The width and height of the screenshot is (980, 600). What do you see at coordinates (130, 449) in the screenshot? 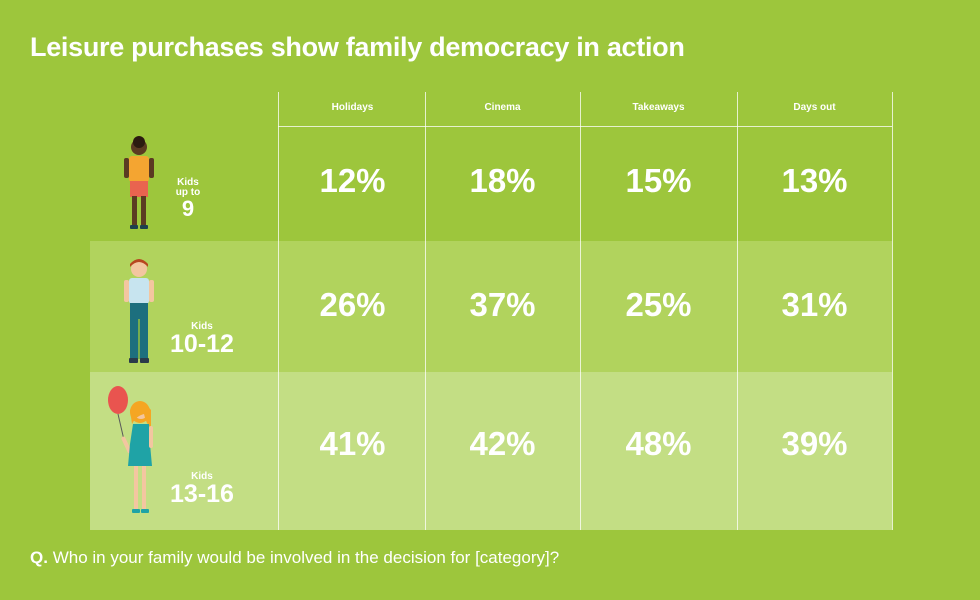
I see `girl-with-balloon-icon` at bounding box center [130, 449].